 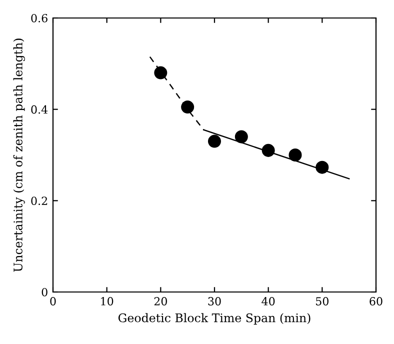 What do you see at coordinates (39, 201) in the screenshot?
I see `y-tick-label: 0.2` at bounding box center [39, 201].